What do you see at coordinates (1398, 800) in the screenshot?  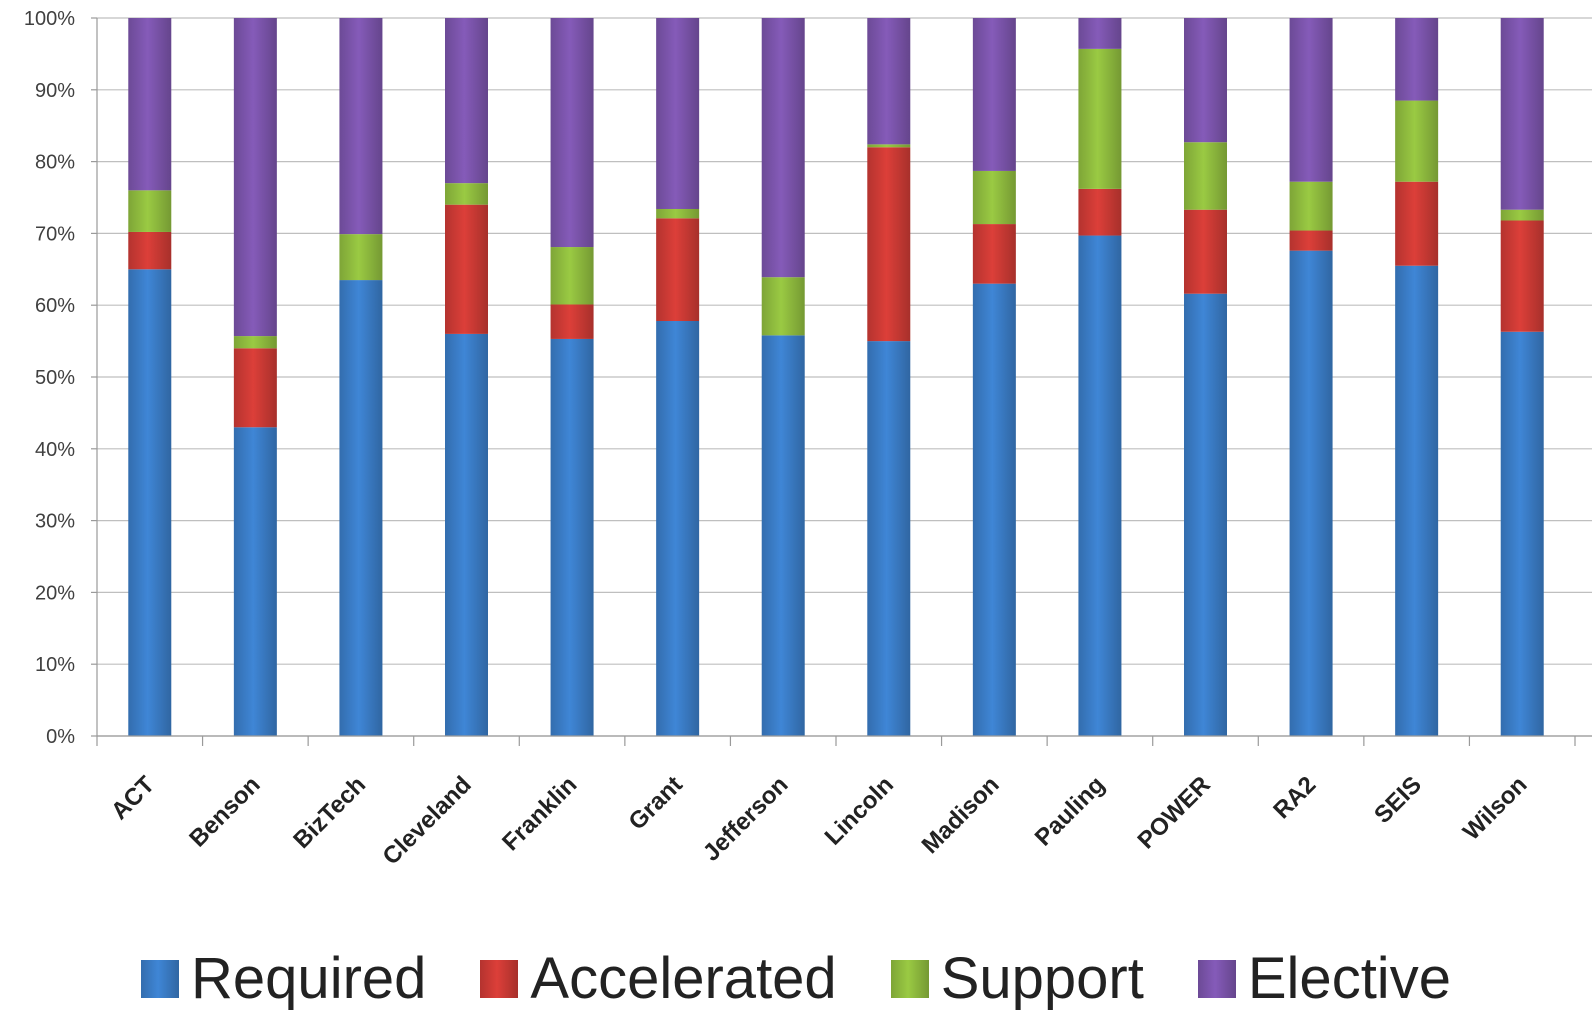 I see `x-tick-label: SEIS` at bounding box center [1398, 800].